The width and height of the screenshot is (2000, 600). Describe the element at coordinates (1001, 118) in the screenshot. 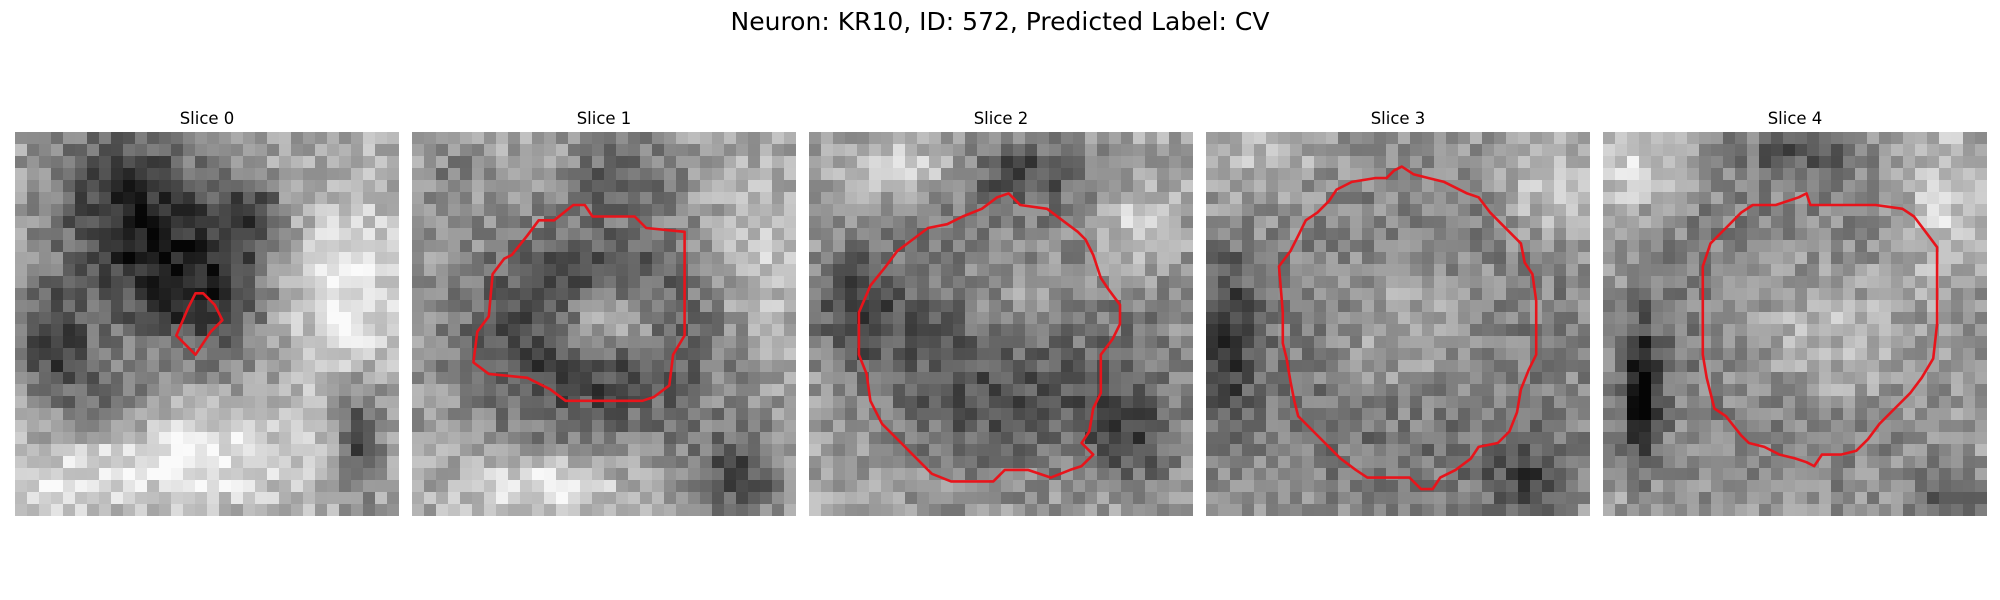

I see `slice-title-2: Slice 2` at that location.